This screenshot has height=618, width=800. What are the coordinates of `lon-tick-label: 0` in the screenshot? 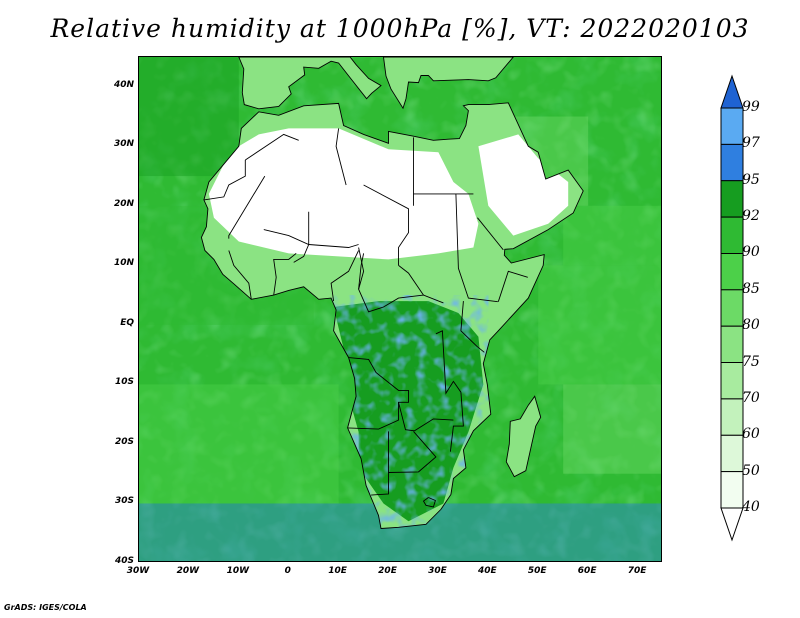 It's located at (287, 571).